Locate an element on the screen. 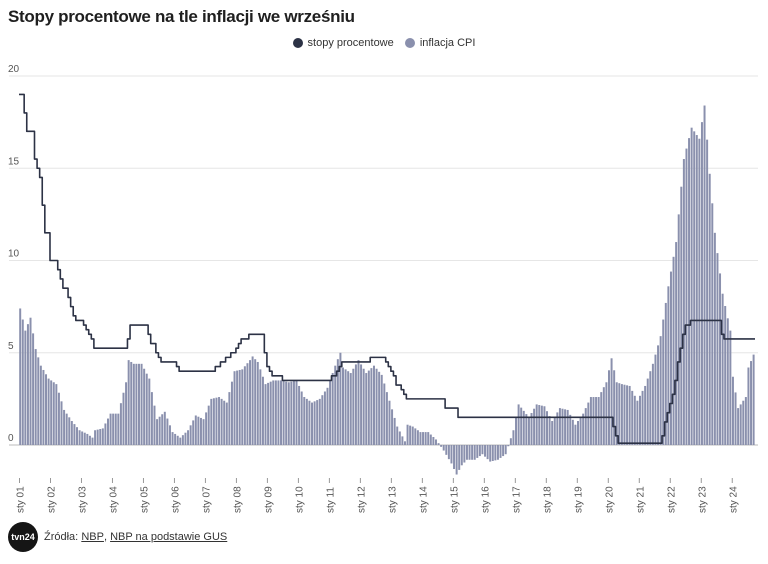 Image resolution: width=768 pixels, height=564 pixels. chart-legend: stopy procentowe inflacja CPI is located at coordinates (384, 44).